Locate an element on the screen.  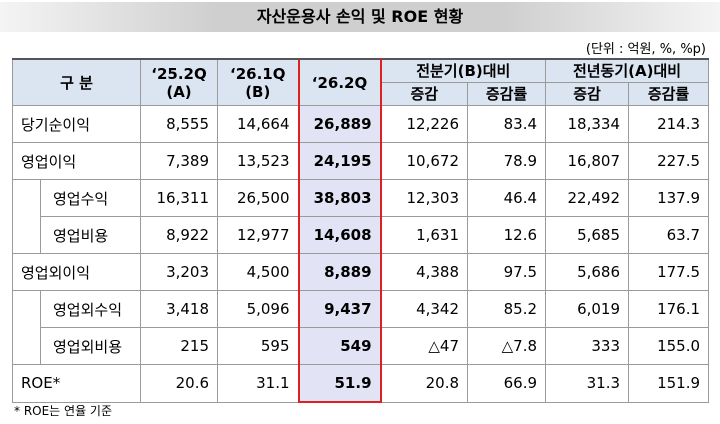
cell: △7.8 is located at coordinates (507, 346).